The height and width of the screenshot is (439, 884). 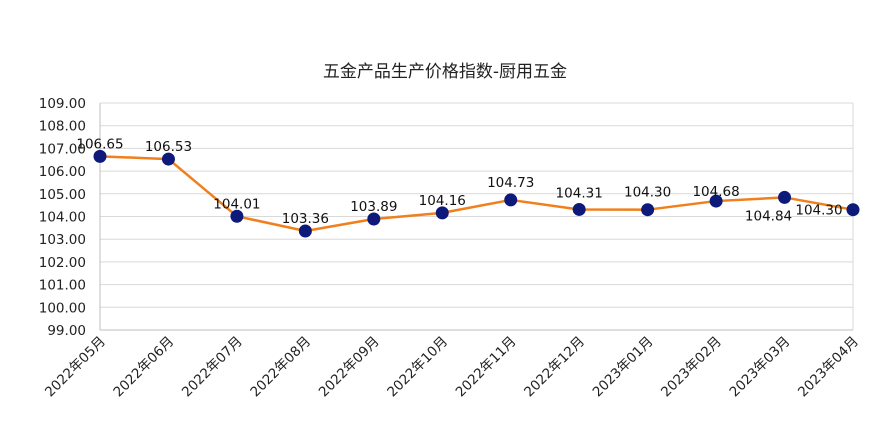 I want to click on y-tick-label: 108.00, so click(x=62, y=127).